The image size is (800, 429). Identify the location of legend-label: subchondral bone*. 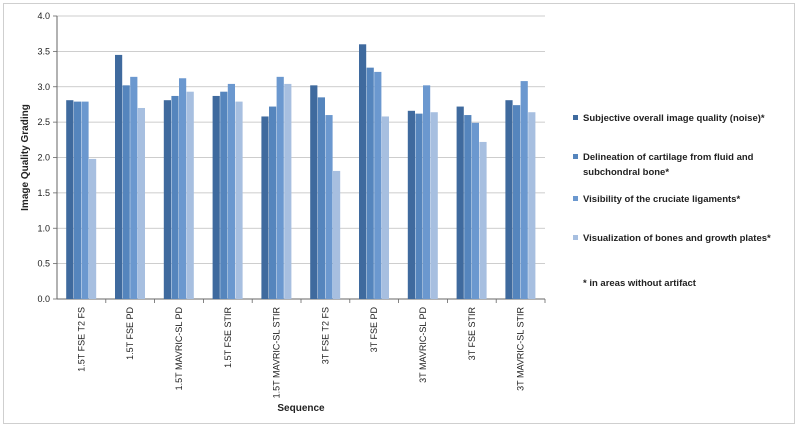
(626, 172).